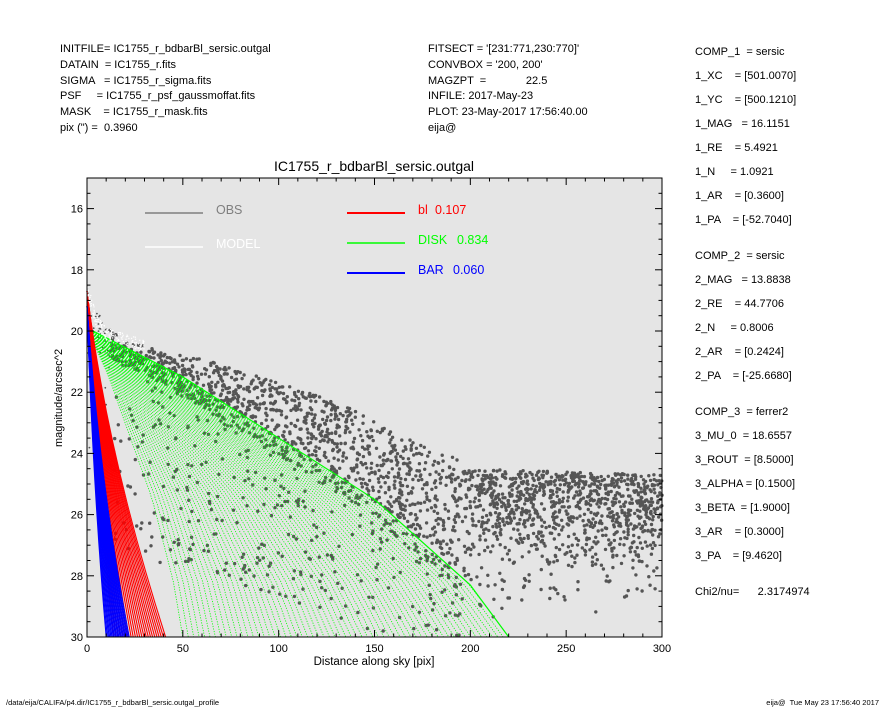 Image resolution: width=885 pixels, height=708 pixels. I want to click on x-tick-label: 150, so click(374, 649).